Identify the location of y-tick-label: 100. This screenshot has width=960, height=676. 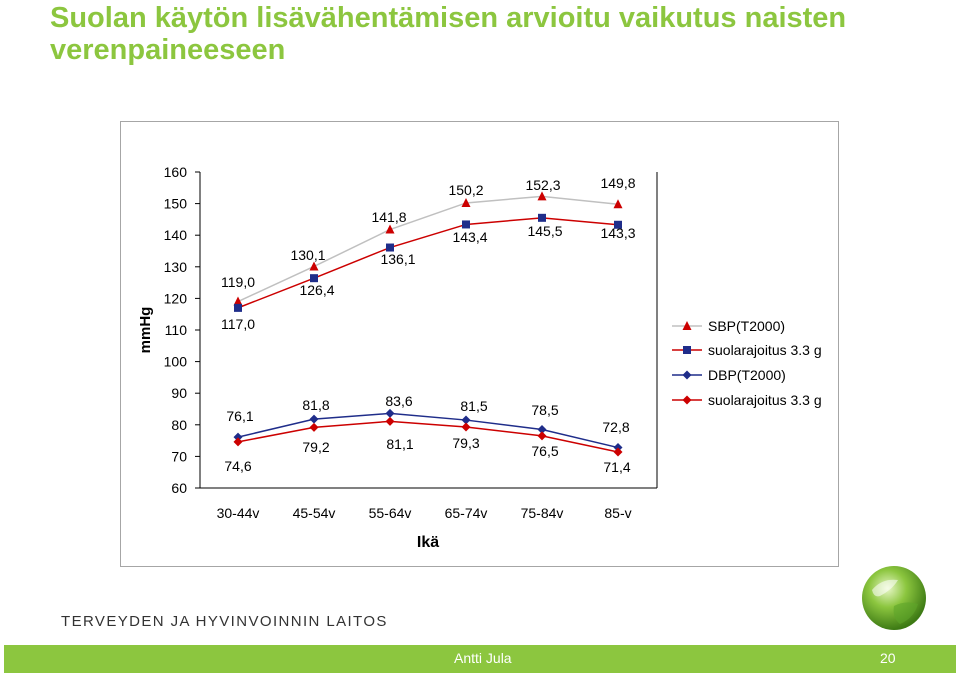
(176, 362).